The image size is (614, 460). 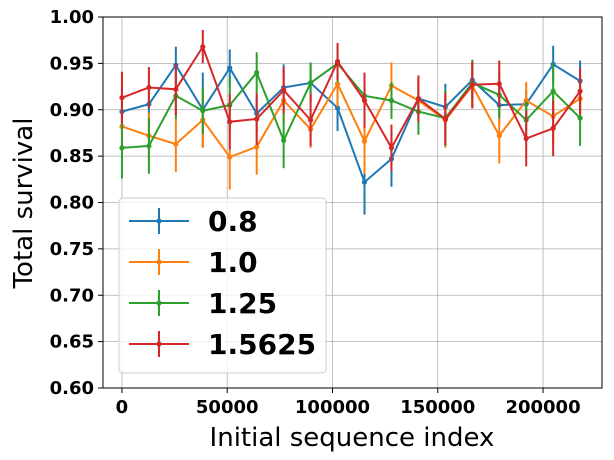 I want to click on legend-label: 0.8, so click(x=233, y=221).